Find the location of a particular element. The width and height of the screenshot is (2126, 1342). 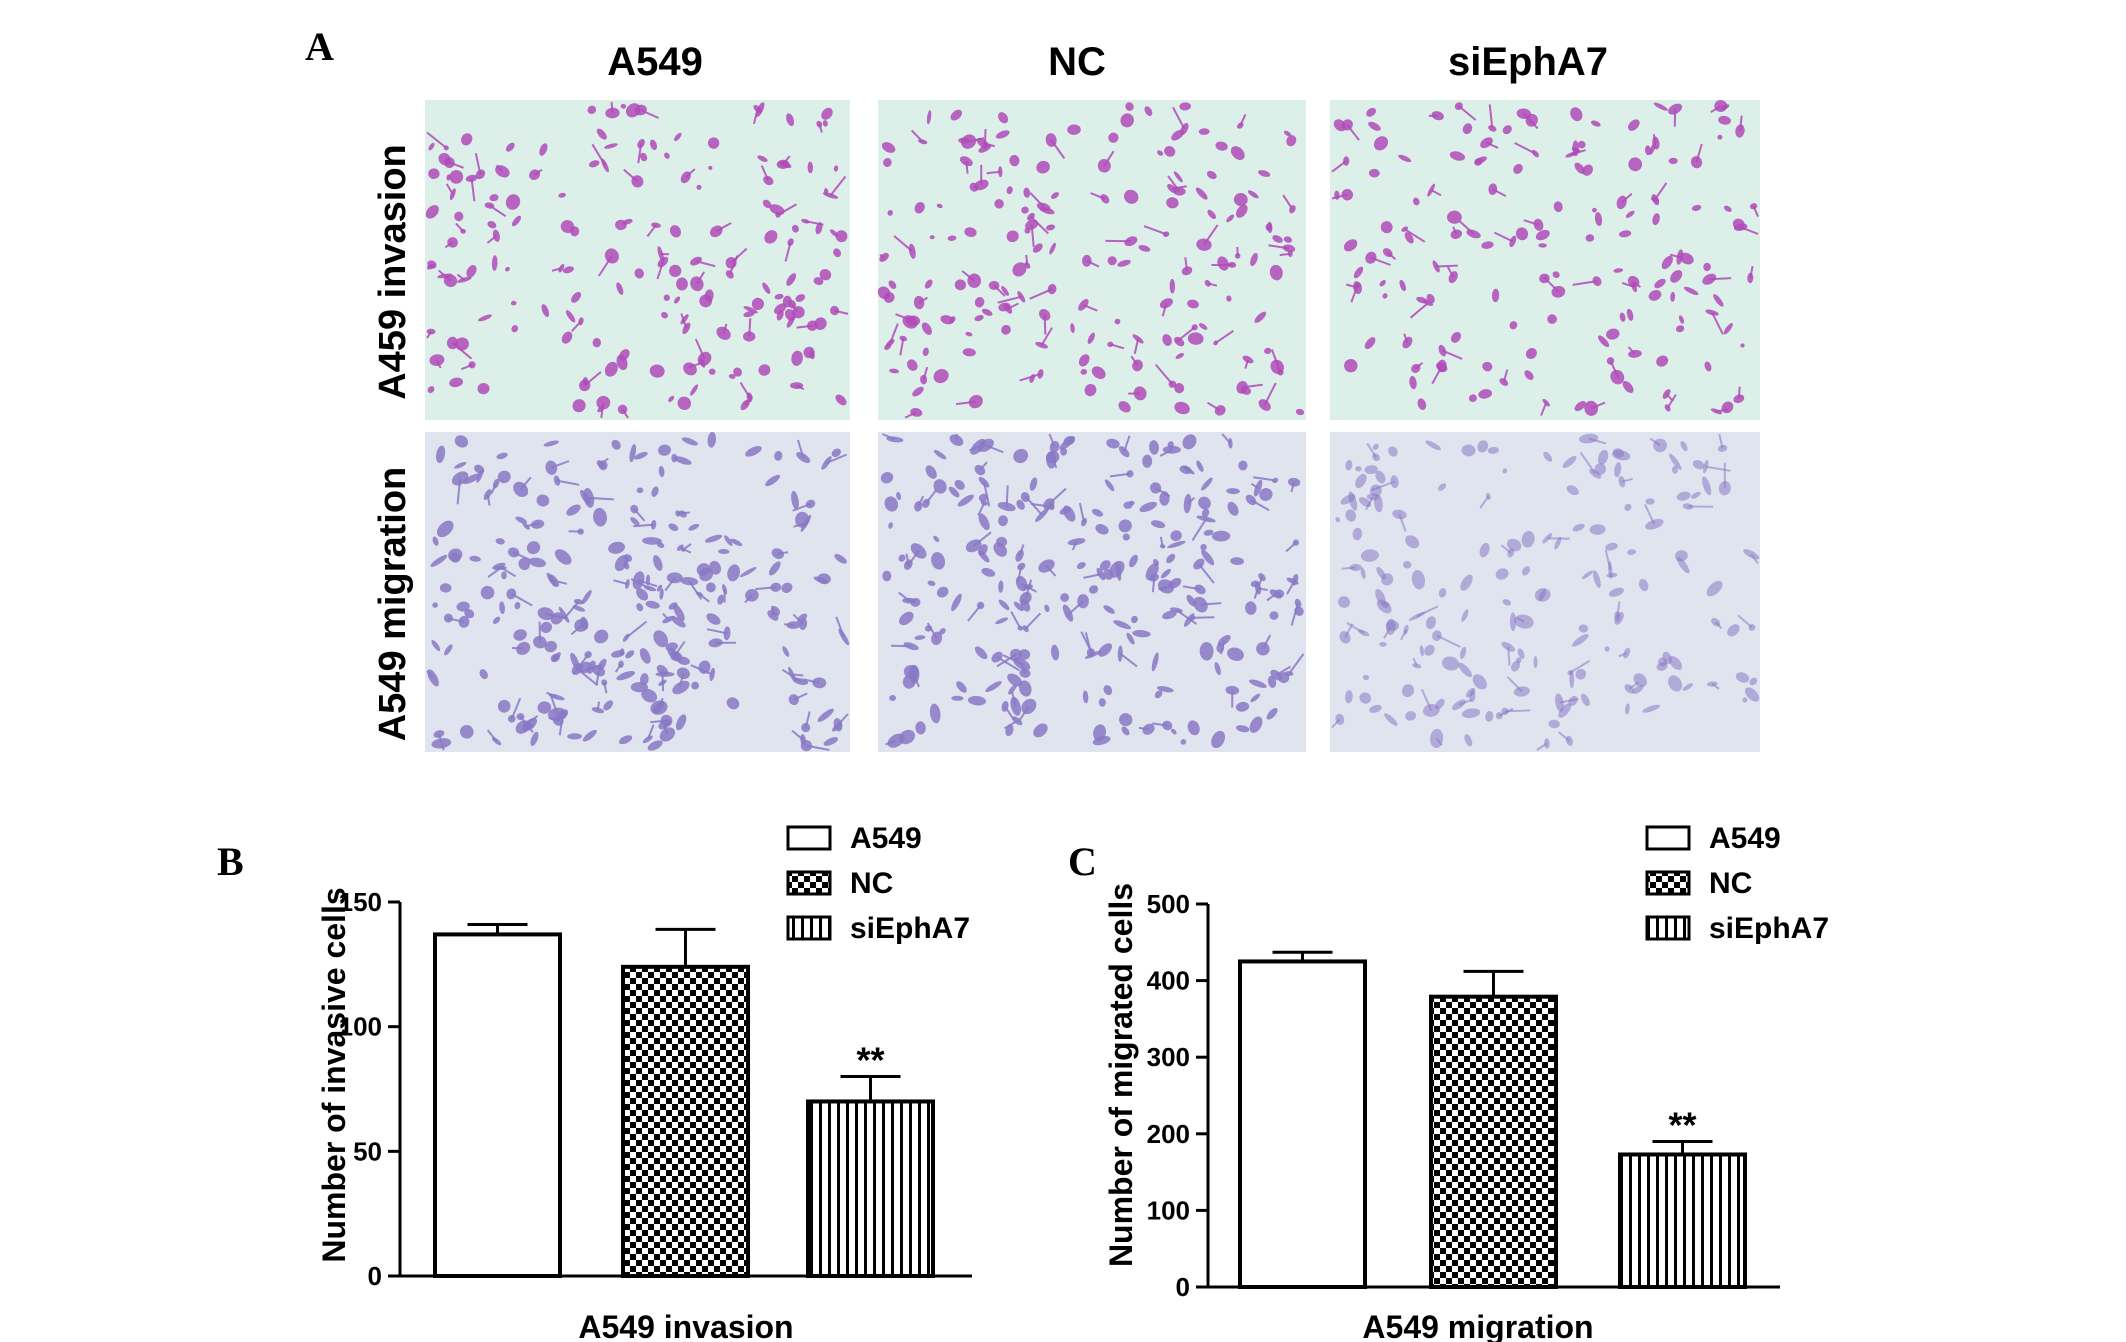

micrograph-migration-a549 is located at coordinates (637, 591).